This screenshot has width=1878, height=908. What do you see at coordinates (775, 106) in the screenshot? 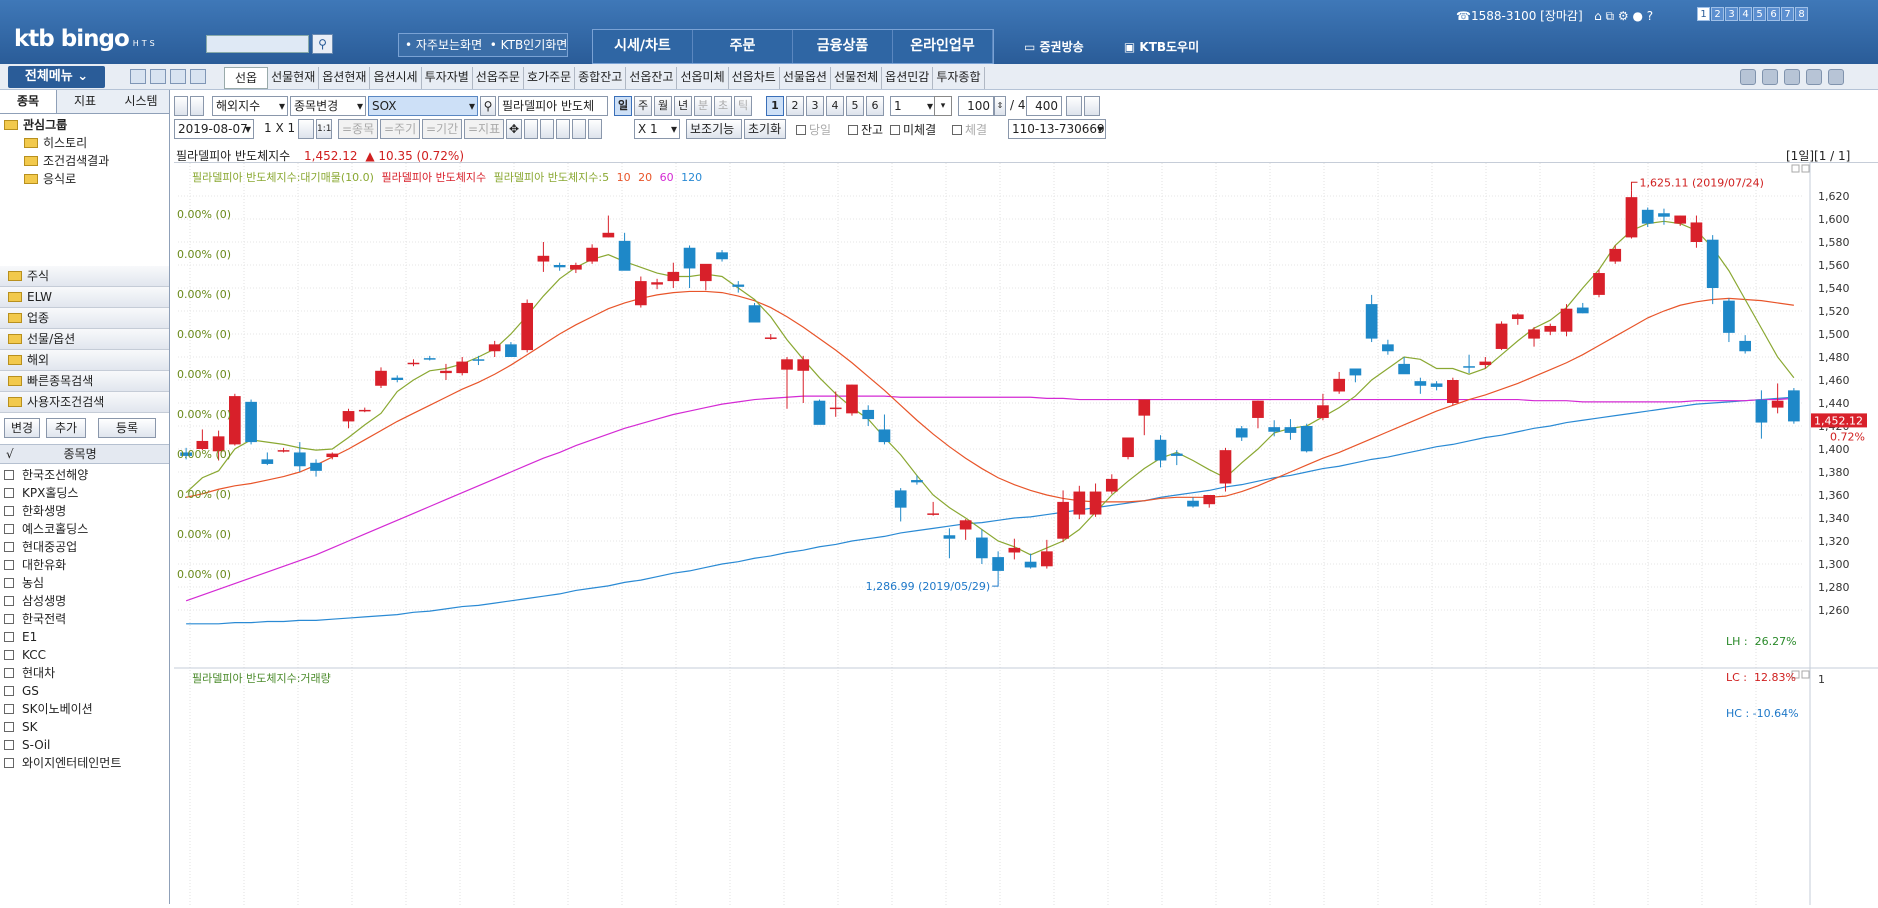
I see `interval-preset-1: 1` at bounding box center [775, 106].